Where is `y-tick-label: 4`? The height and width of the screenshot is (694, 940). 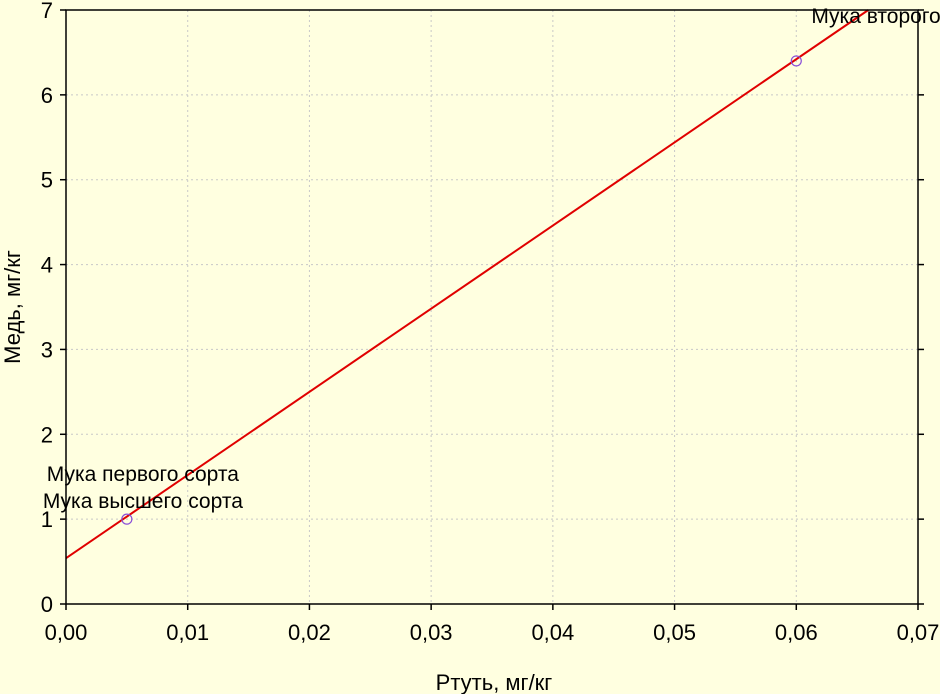
y-tick-label: 4 is located at coordinates (47, 265).